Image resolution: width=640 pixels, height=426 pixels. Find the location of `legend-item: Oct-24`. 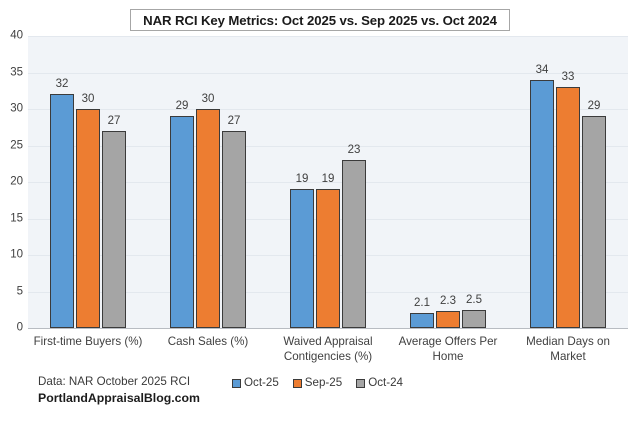

legend-item: Oct-24 is located at coordinates (379, 383).